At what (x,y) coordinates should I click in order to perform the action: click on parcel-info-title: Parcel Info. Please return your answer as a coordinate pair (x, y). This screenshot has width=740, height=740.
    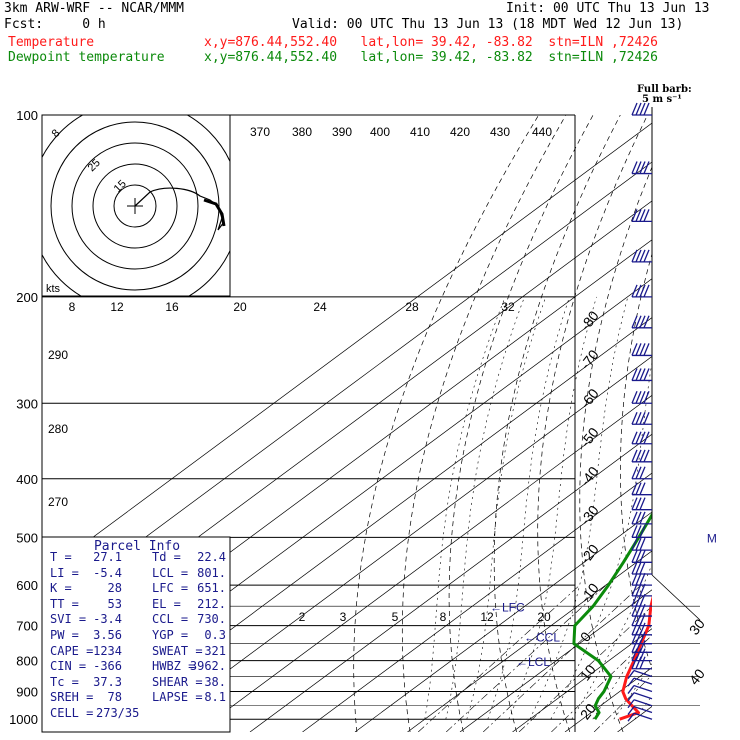
    Looking at the image, I should click on (137, 546).